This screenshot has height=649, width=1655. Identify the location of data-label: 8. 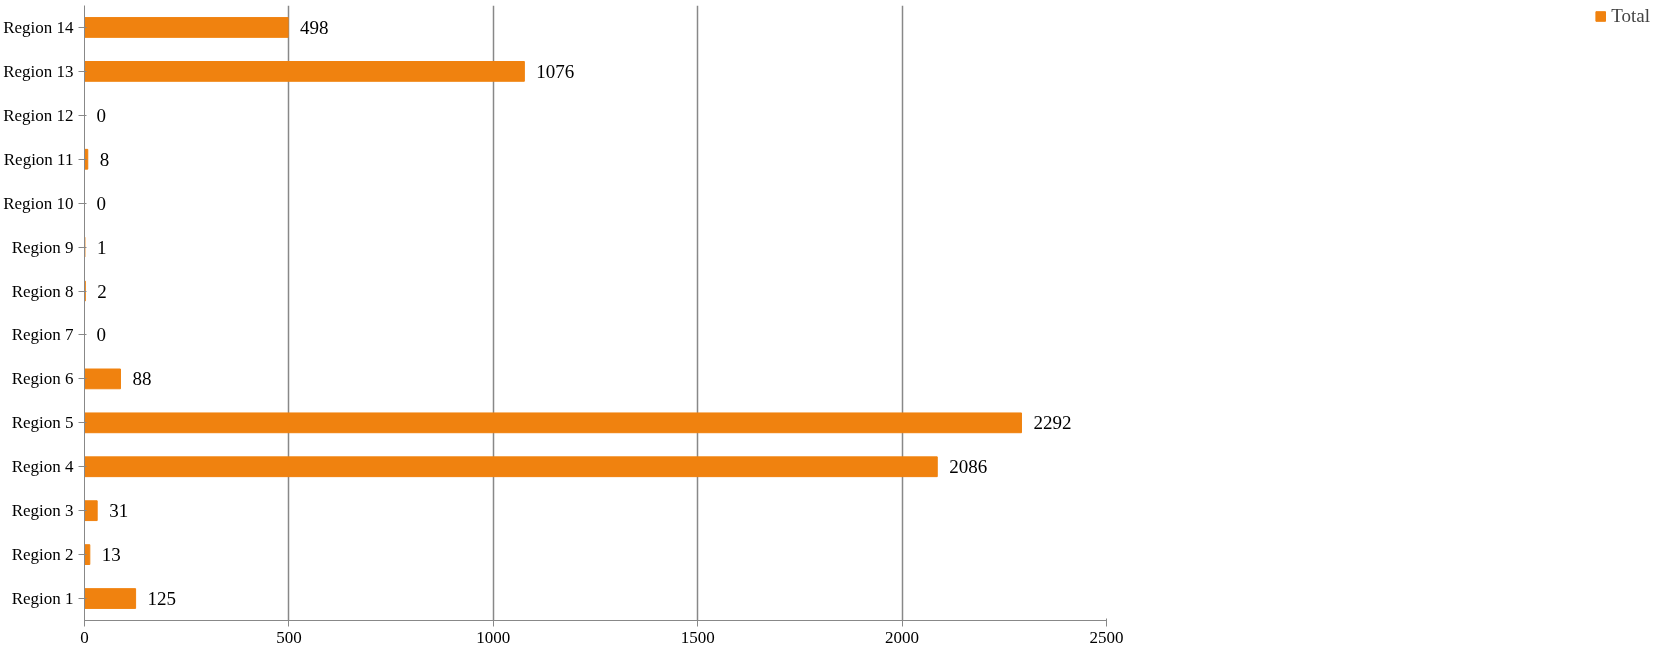
(104, 159).